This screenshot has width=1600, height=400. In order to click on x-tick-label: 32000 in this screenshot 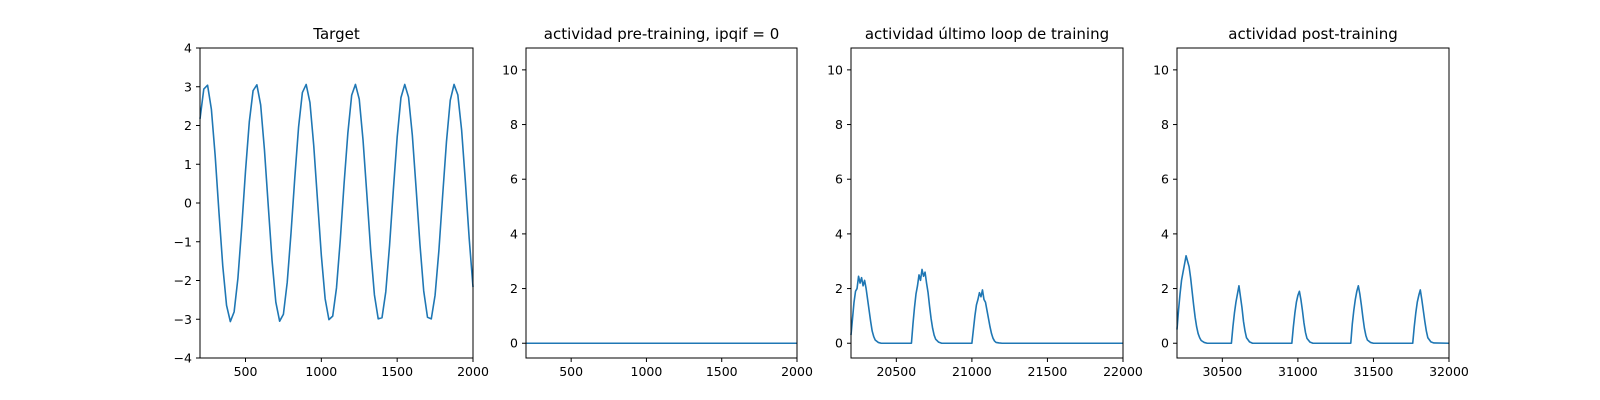, I will do `click(1449, 371)`.